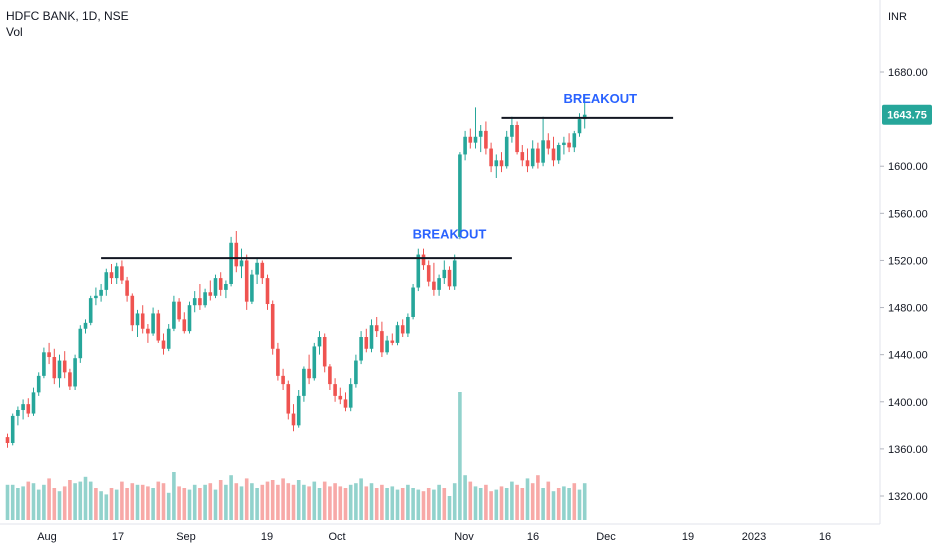  Describe the element at coordinates (533, 537) in the screenshot. I see `x-tick-label: 16` at that location.